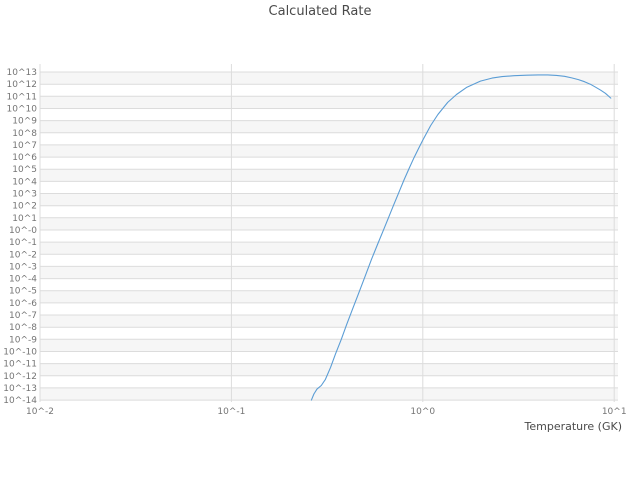 The width and height of the screenshot is (640, 480). Describe the element at coordinates (231, 412) in the screenshot. I see `x-tick-label: 10^-1` at that location.